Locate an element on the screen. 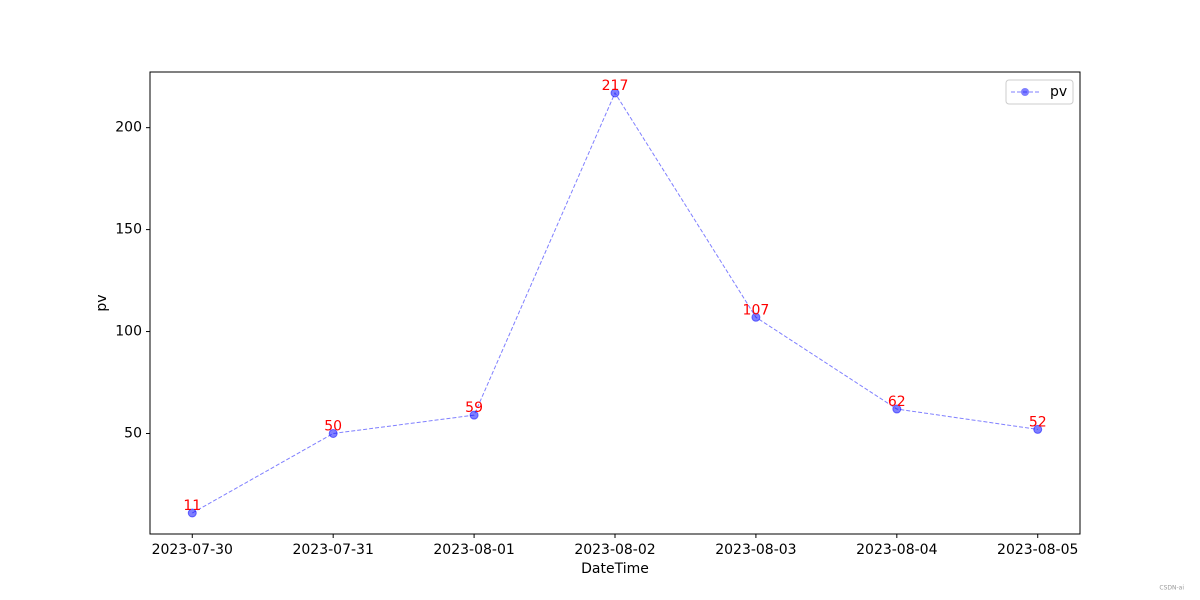 The width and height of the screenshot is (1200, 600). data-label: 107 is located at coordinates (756, 310).